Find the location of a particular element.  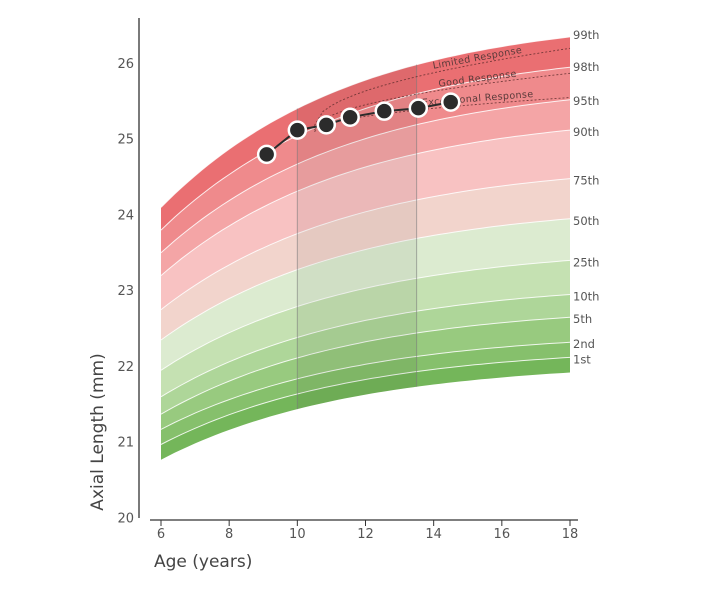

percentile-label: 50th is located at coordinates (586, 221).